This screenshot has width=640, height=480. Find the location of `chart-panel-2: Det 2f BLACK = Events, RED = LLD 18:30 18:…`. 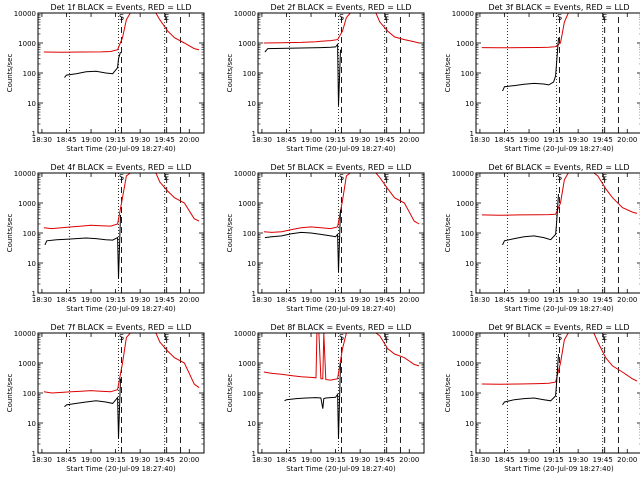

chart-panel-2: Det 2f BLACK = Events, RED = LLD 18:30 18:… is located at coordinates (325, 78).